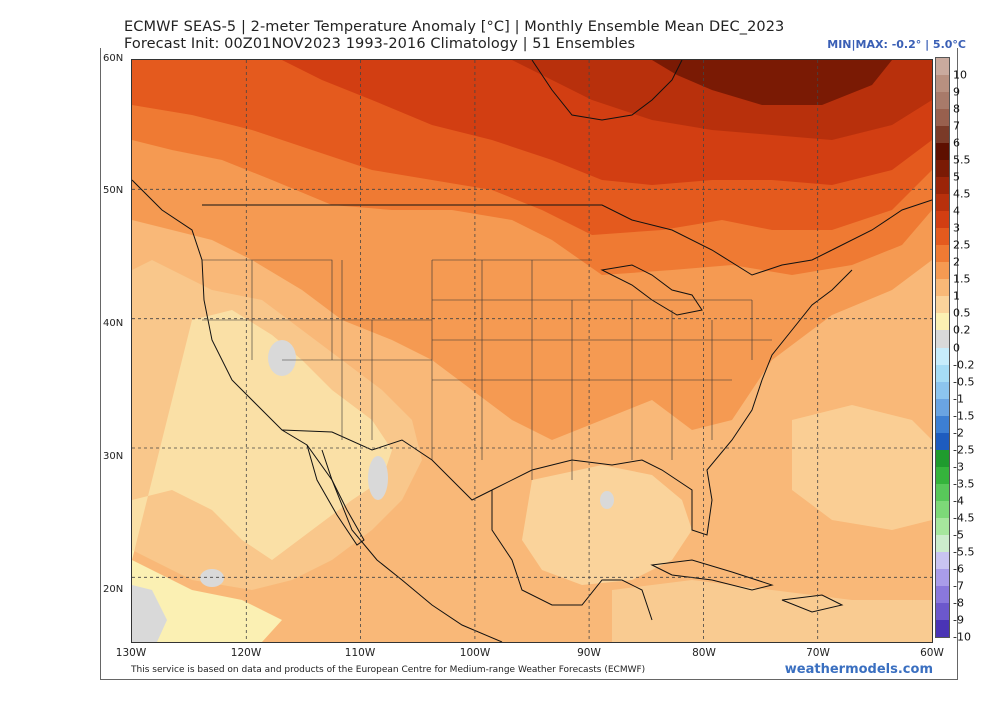  Describe the element at coordinates (956, 296) in the screenshot. I see `colorbar-label: 1` at that location.